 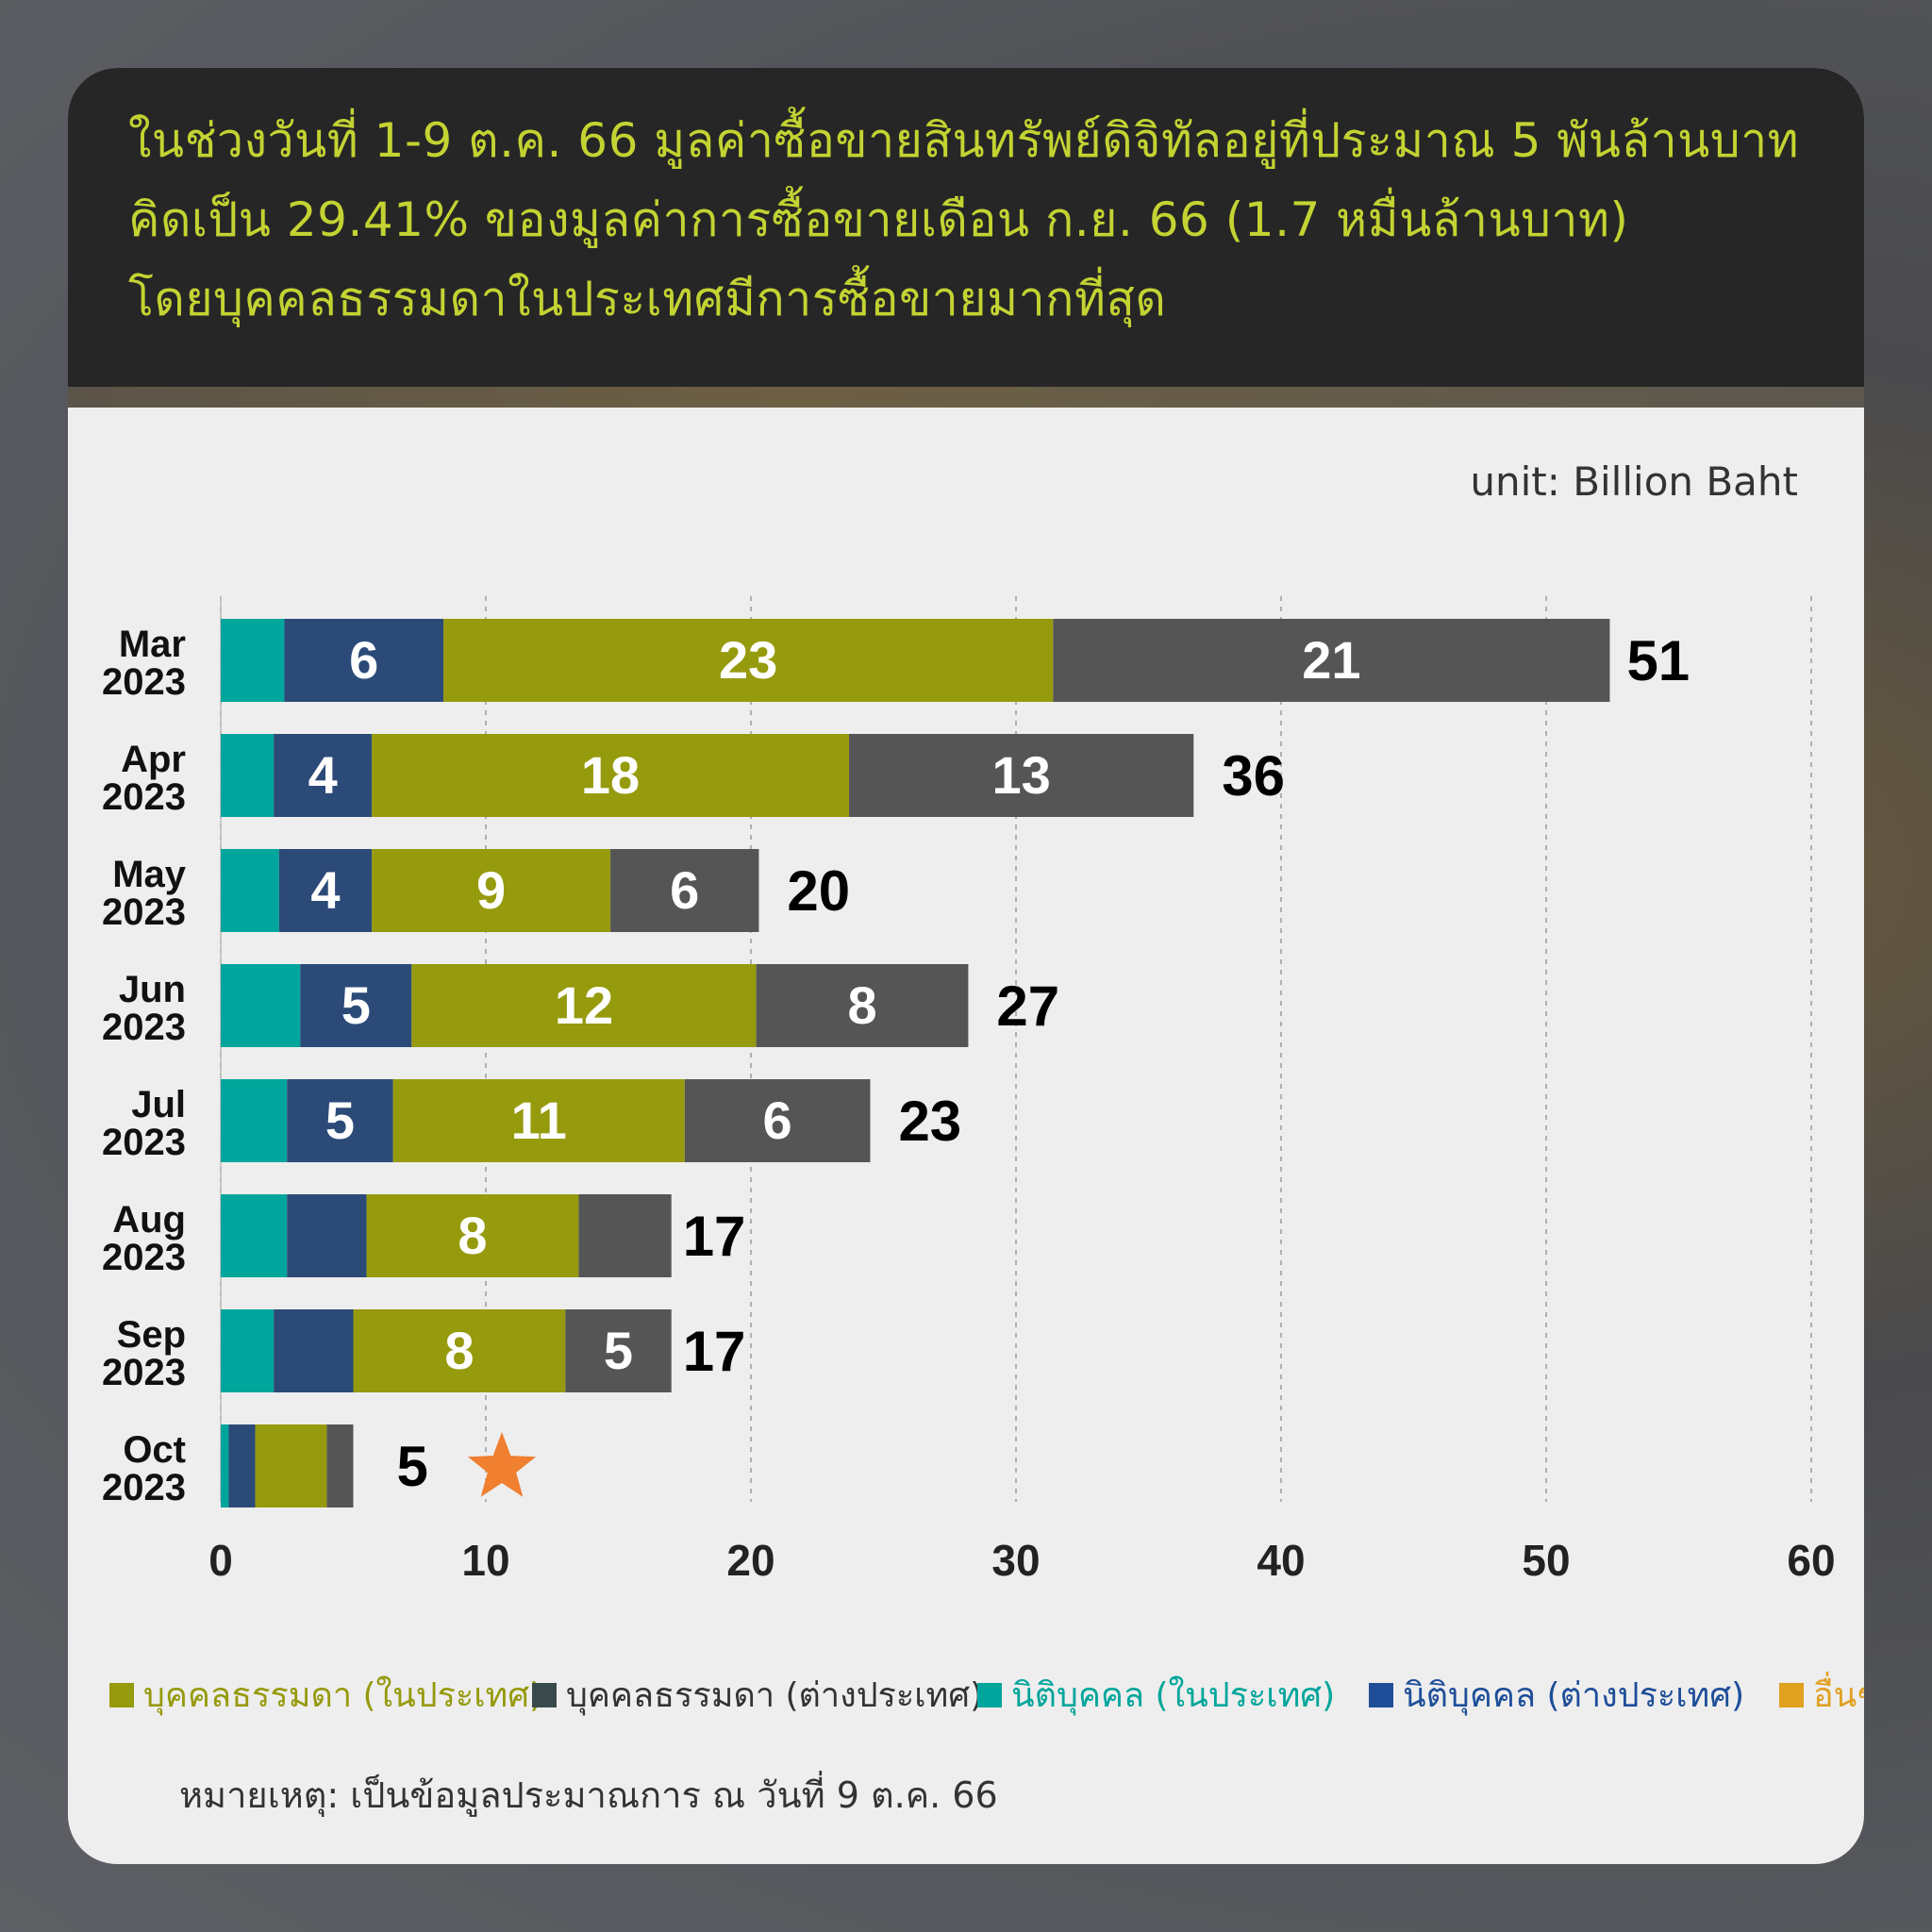 What do you see at coordinates (1016, 1561) in the screenshot?
I see `x-tick-label-30: 30` at bounding box center [1016, 1561].